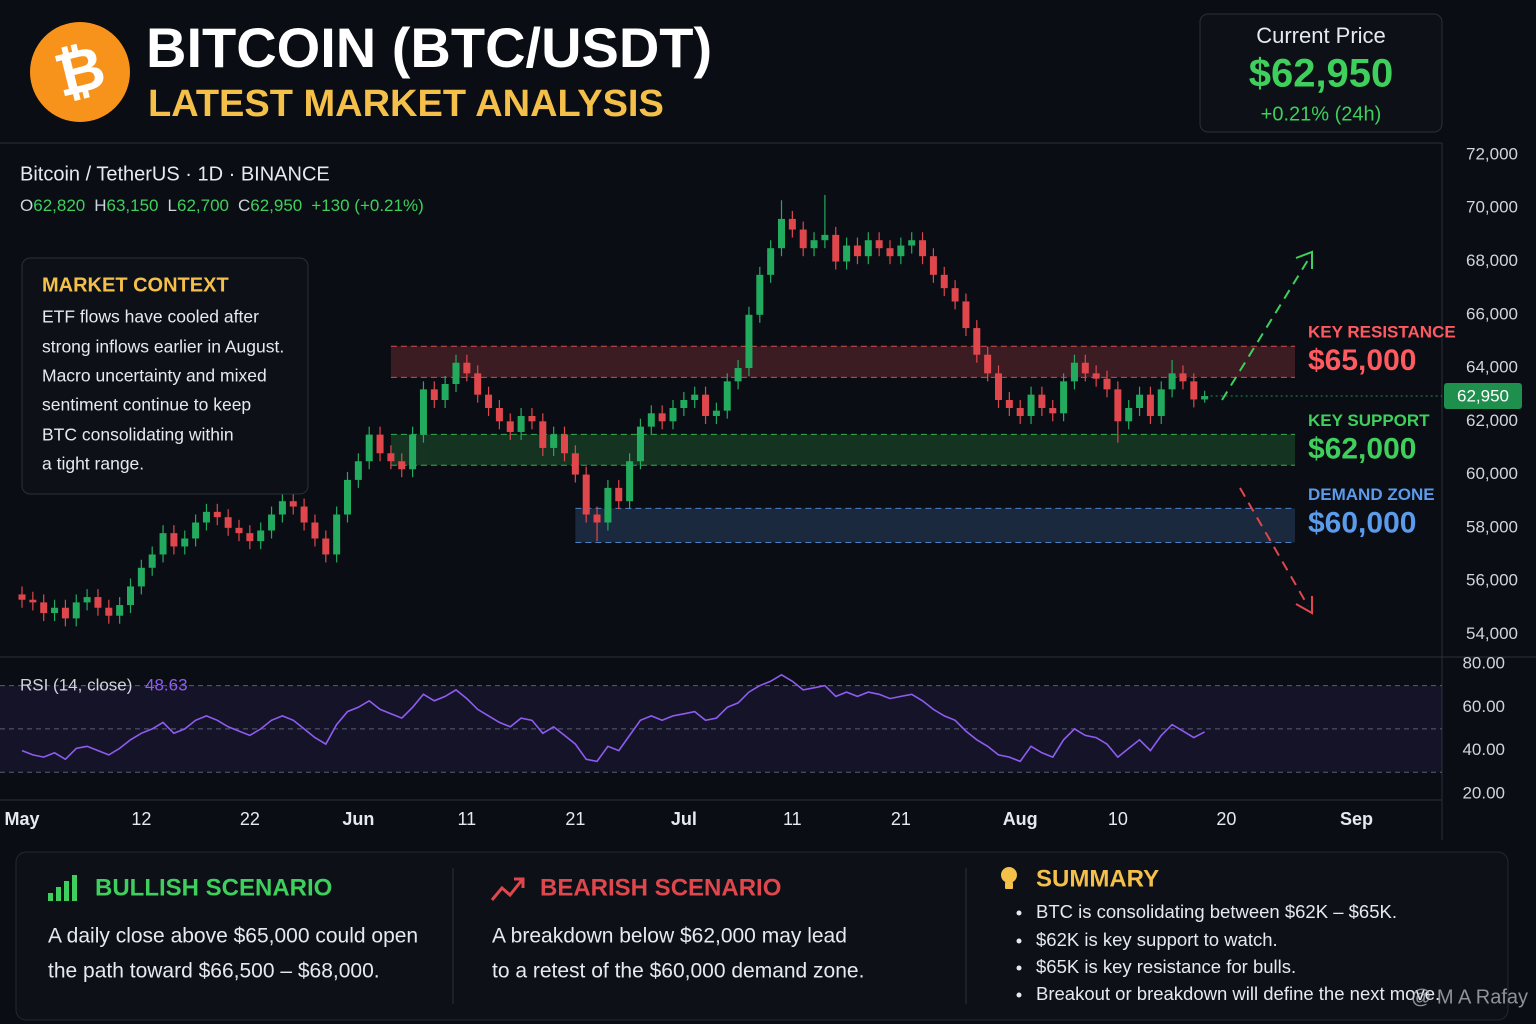 This screenshot has height=1024, width=1536. I want to click on logo, so click(80, 72).